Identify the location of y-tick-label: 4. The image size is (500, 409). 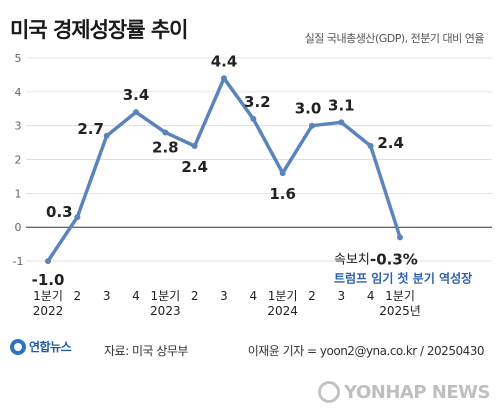
(18, 92).